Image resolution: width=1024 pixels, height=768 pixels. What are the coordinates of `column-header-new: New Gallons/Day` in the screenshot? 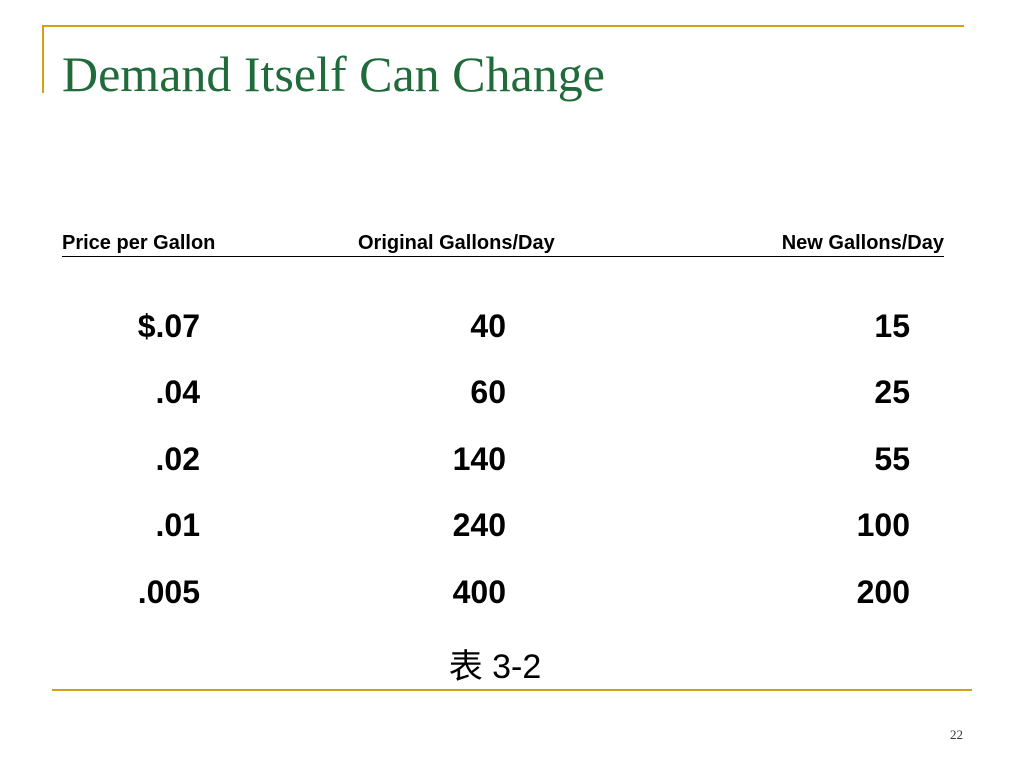 It's located at (862, 243).